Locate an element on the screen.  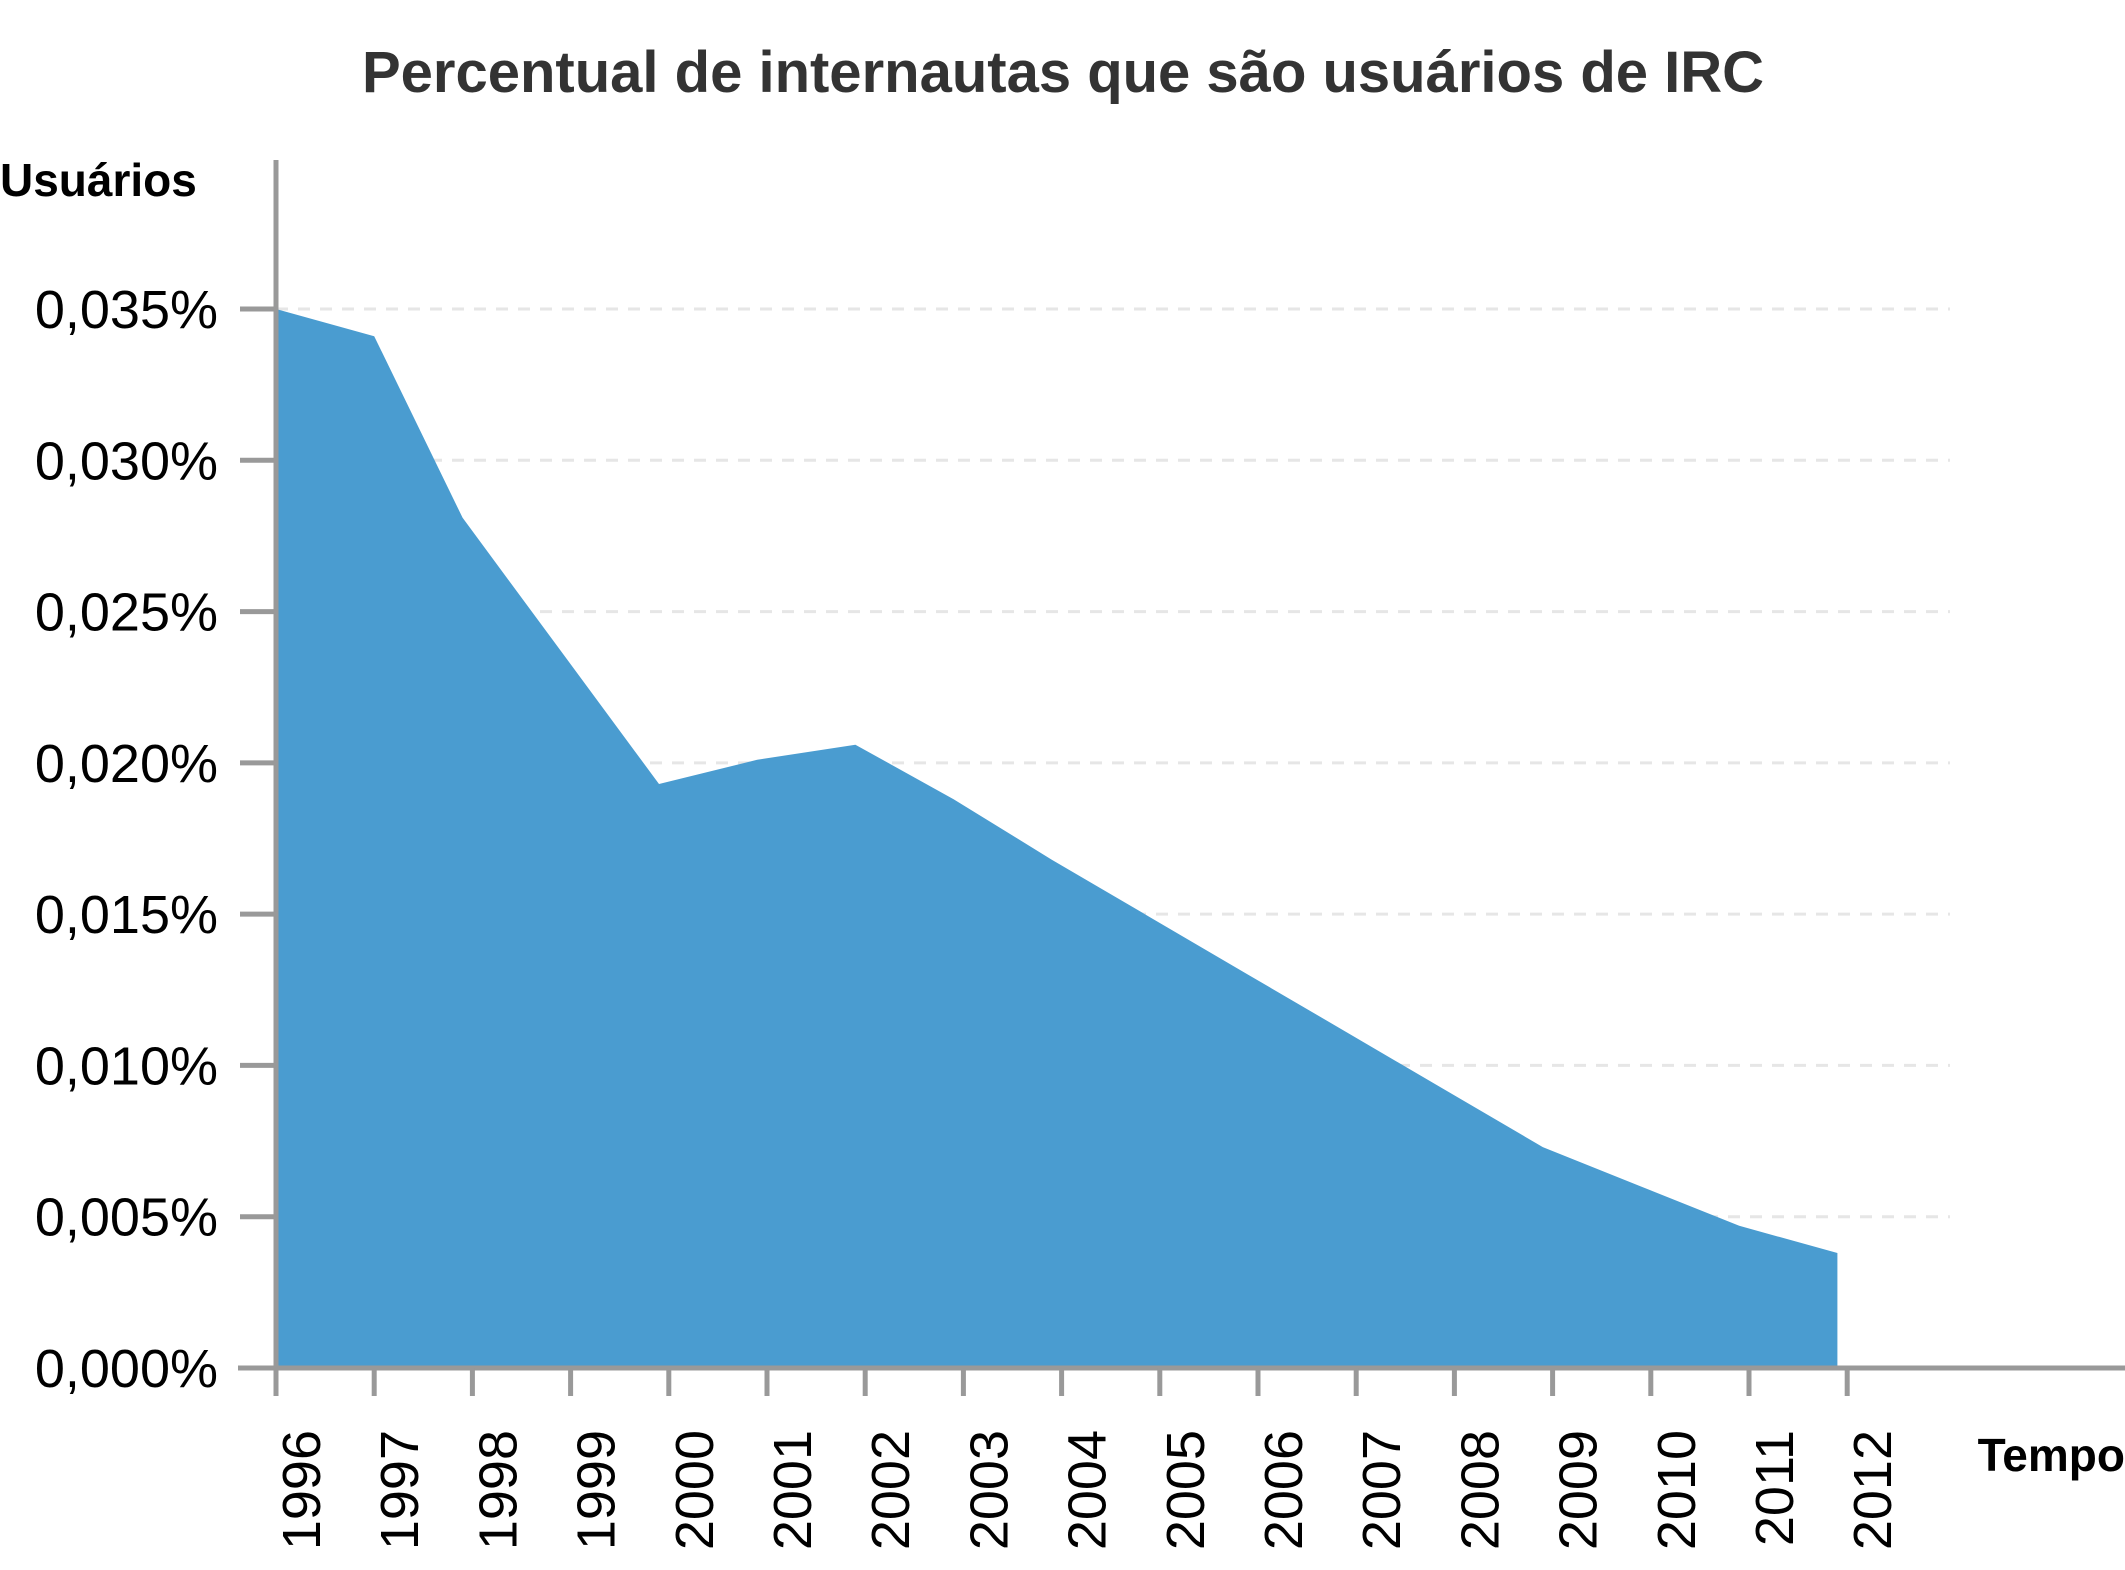
x-tick-label: 1996 is located at coordinates (302, 1490).